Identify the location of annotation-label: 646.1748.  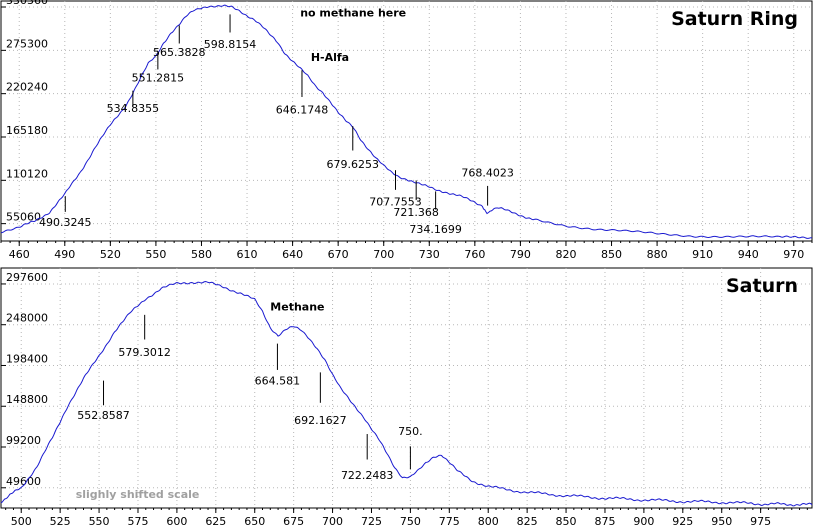
(302, 110).